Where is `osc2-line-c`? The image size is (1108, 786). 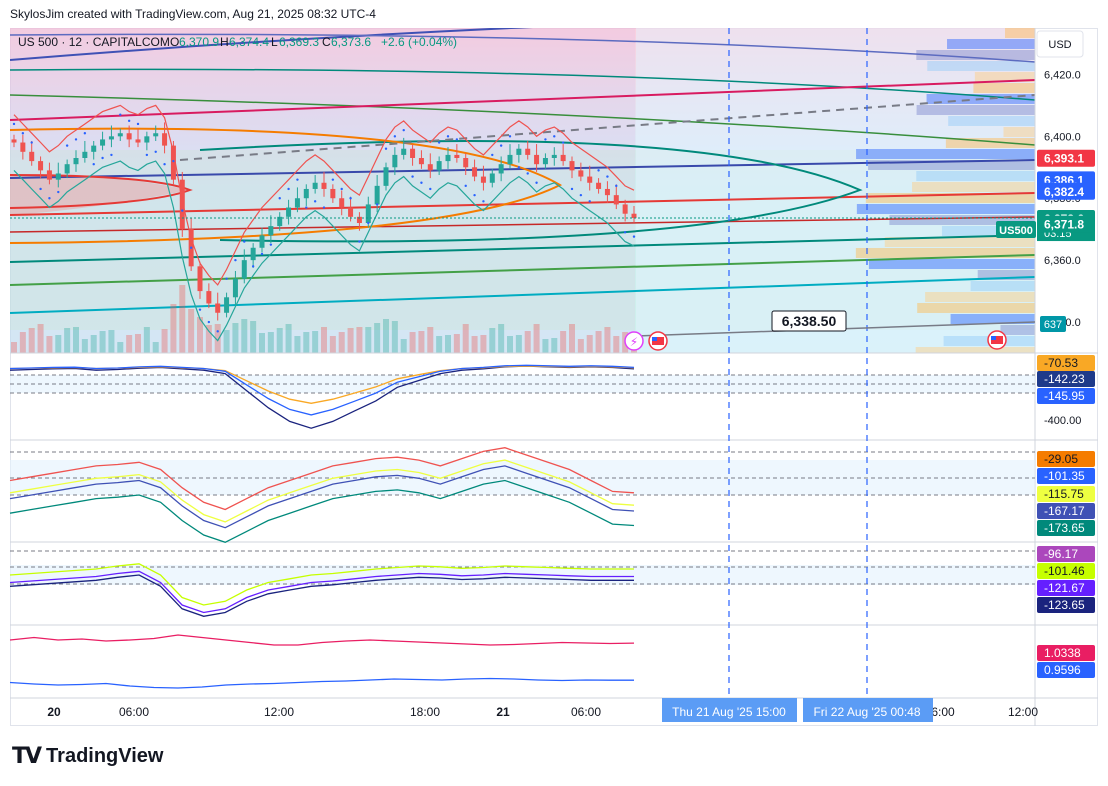 osc2-line-c is located at coordinates (322, 511).